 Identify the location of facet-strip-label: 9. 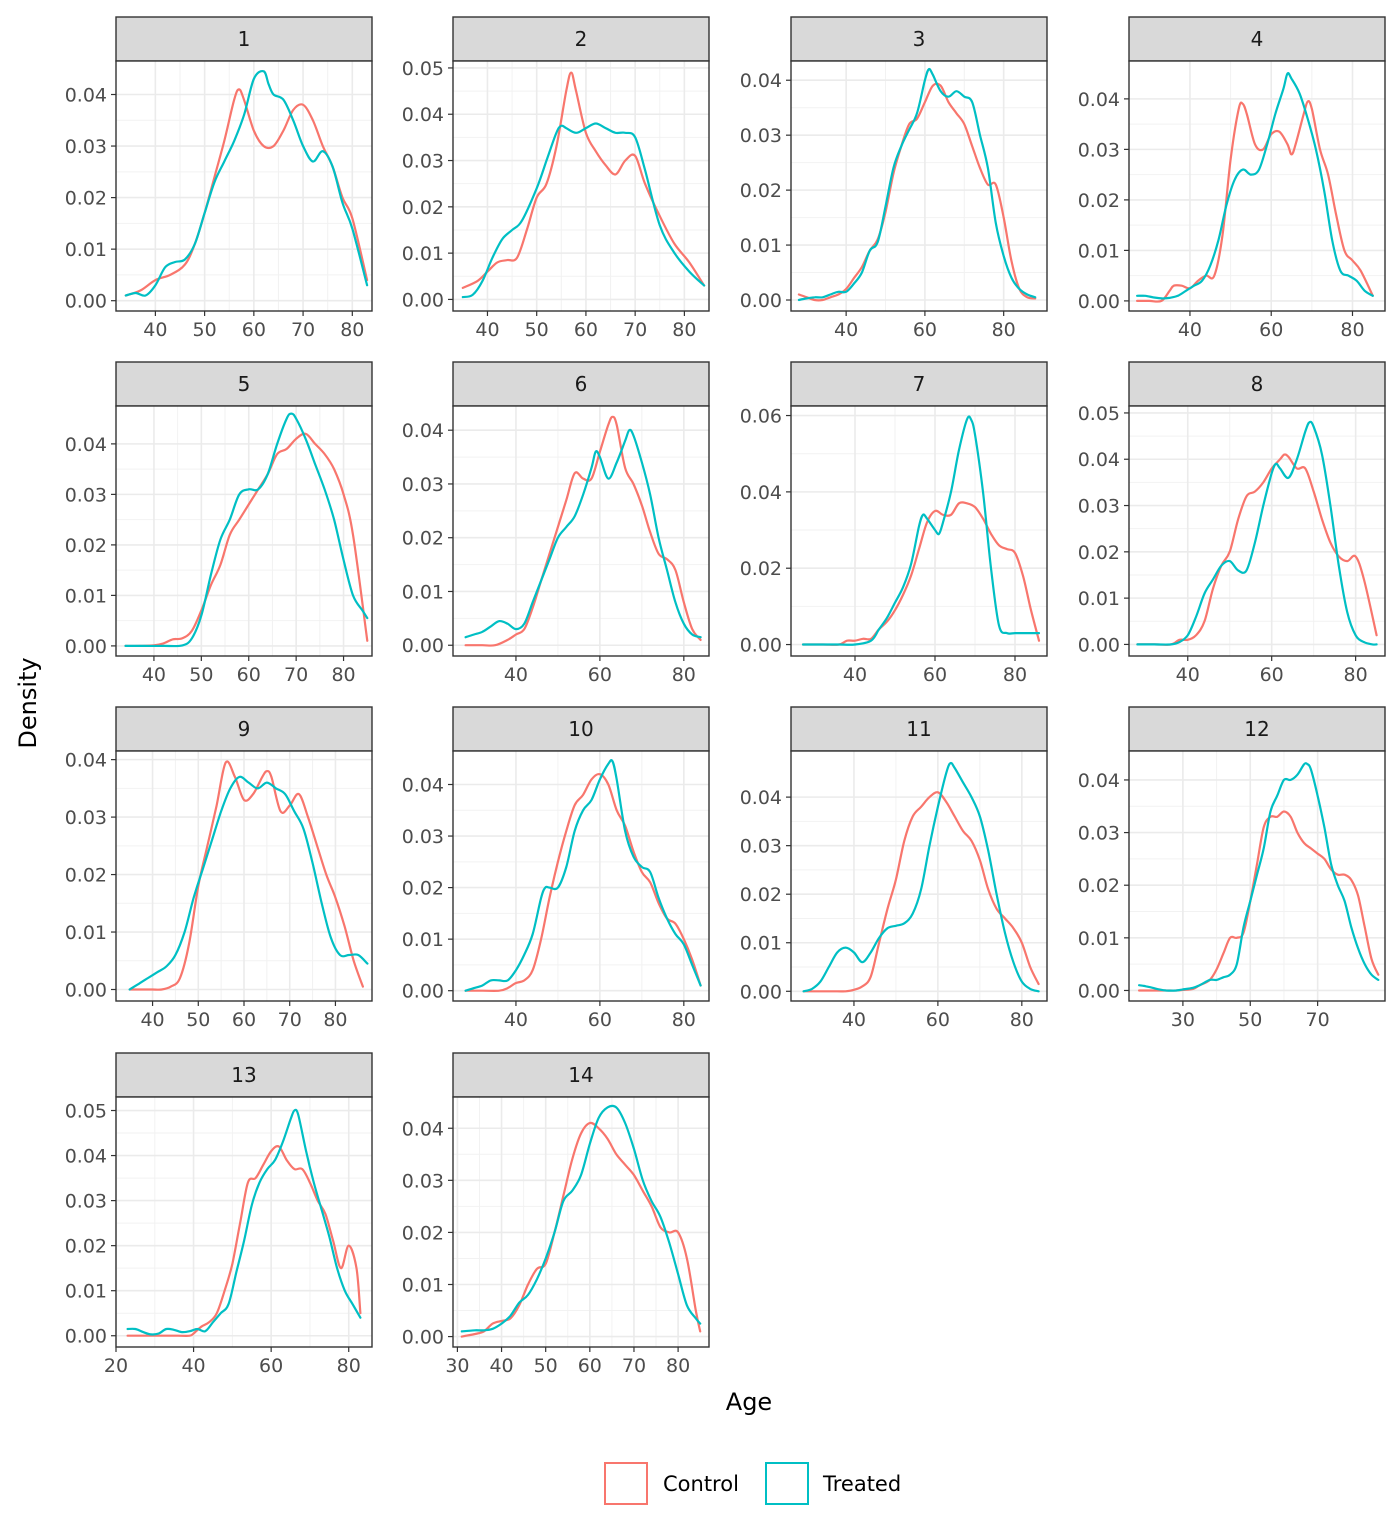
(244, 729).